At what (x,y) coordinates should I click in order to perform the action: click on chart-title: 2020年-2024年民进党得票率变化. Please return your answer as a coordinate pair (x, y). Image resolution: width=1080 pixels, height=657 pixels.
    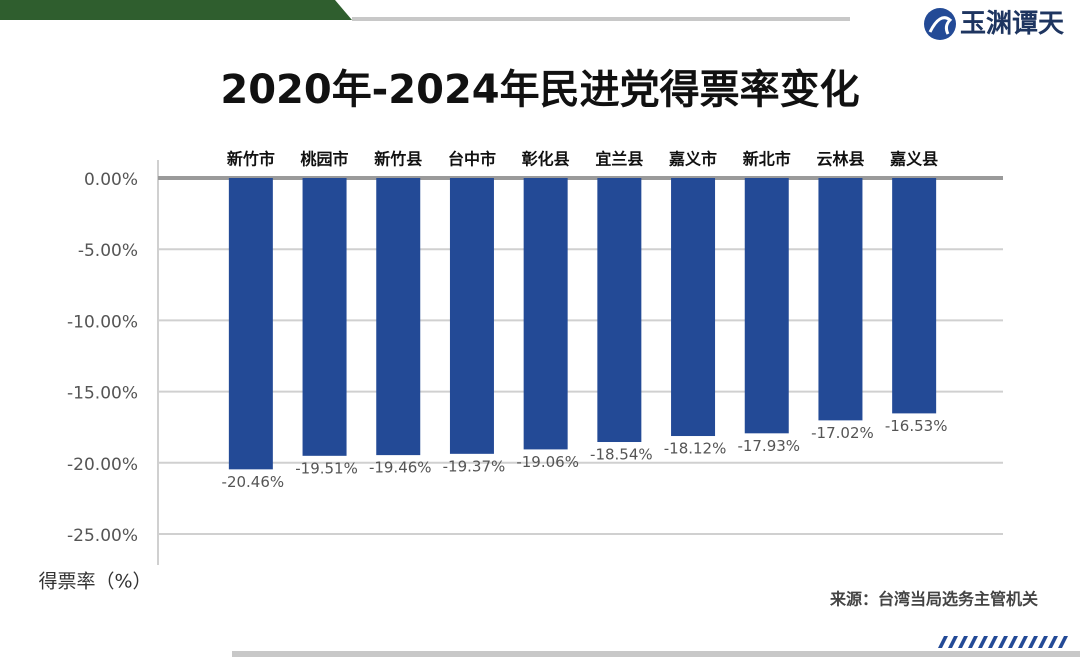
    Looking at the image, I should click on (539, 90).